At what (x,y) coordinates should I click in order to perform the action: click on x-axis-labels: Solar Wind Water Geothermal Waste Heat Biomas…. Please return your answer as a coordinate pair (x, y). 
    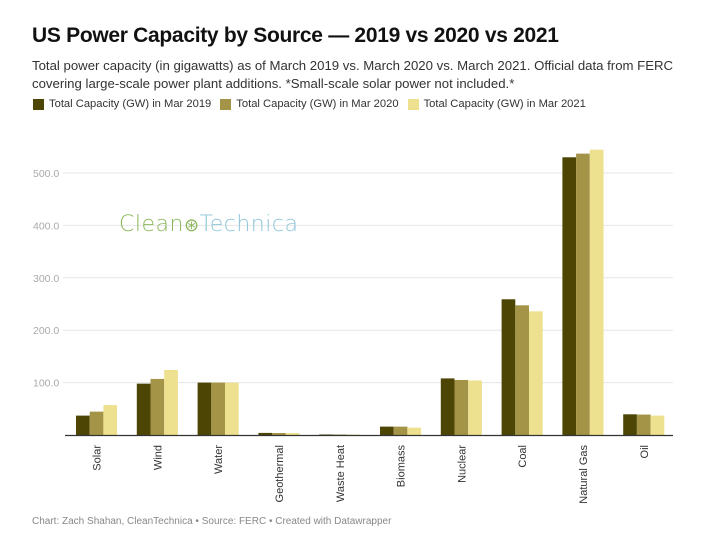
    Looking at the image, I should click on (371, 474).